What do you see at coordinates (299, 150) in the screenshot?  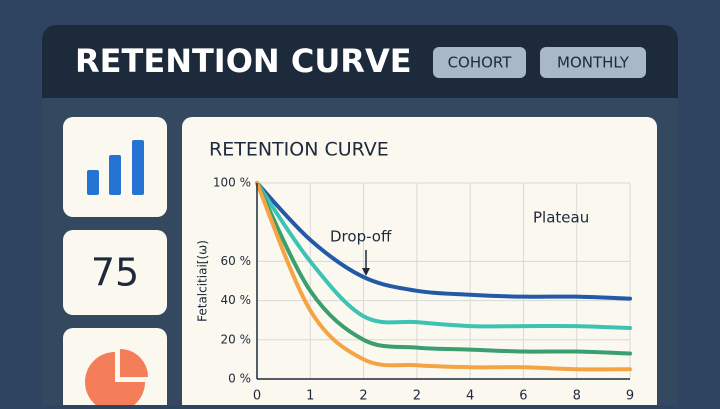 I see `chart-title: RETENTION CURVE` at bounding box center [299, 150].